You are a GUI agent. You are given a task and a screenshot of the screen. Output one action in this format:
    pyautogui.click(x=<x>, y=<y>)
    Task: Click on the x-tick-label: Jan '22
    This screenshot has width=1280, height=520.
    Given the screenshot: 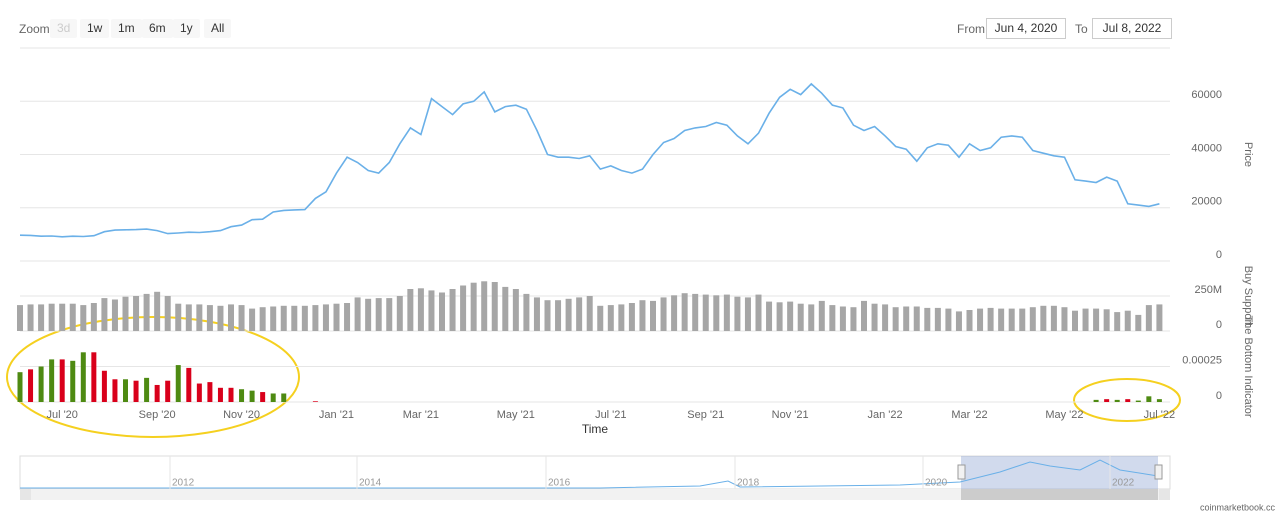 What is the action you would take?
    pyautogui.click(x=885, y=415)
    